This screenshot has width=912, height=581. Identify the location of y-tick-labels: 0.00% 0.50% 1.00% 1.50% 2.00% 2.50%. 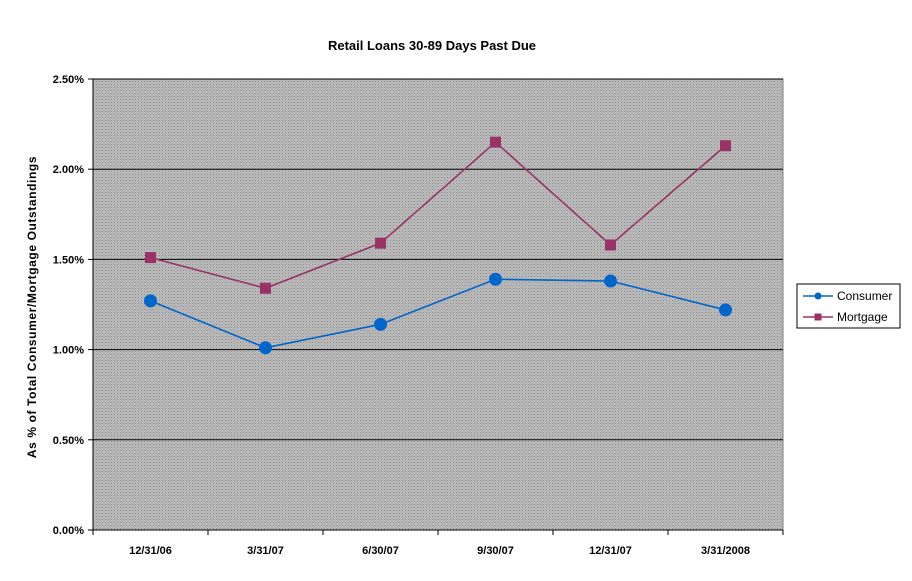
(68, 305).